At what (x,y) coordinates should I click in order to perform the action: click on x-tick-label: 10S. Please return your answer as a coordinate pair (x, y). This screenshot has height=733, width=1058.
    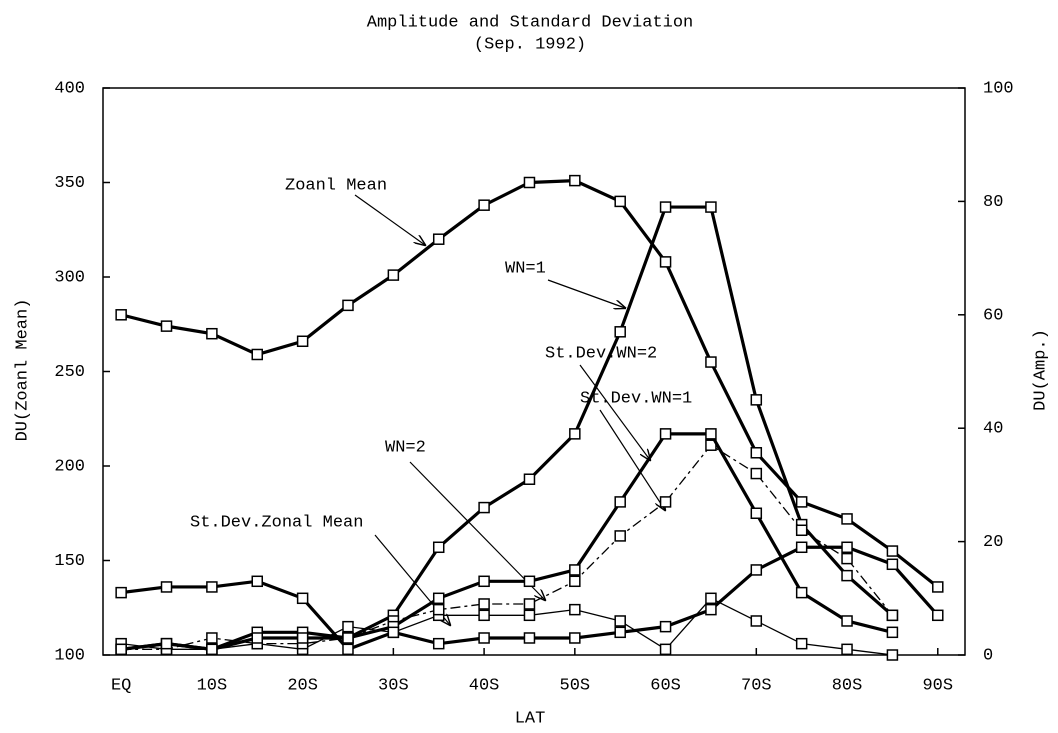
    Looking at the image, I should click on (212, 685).